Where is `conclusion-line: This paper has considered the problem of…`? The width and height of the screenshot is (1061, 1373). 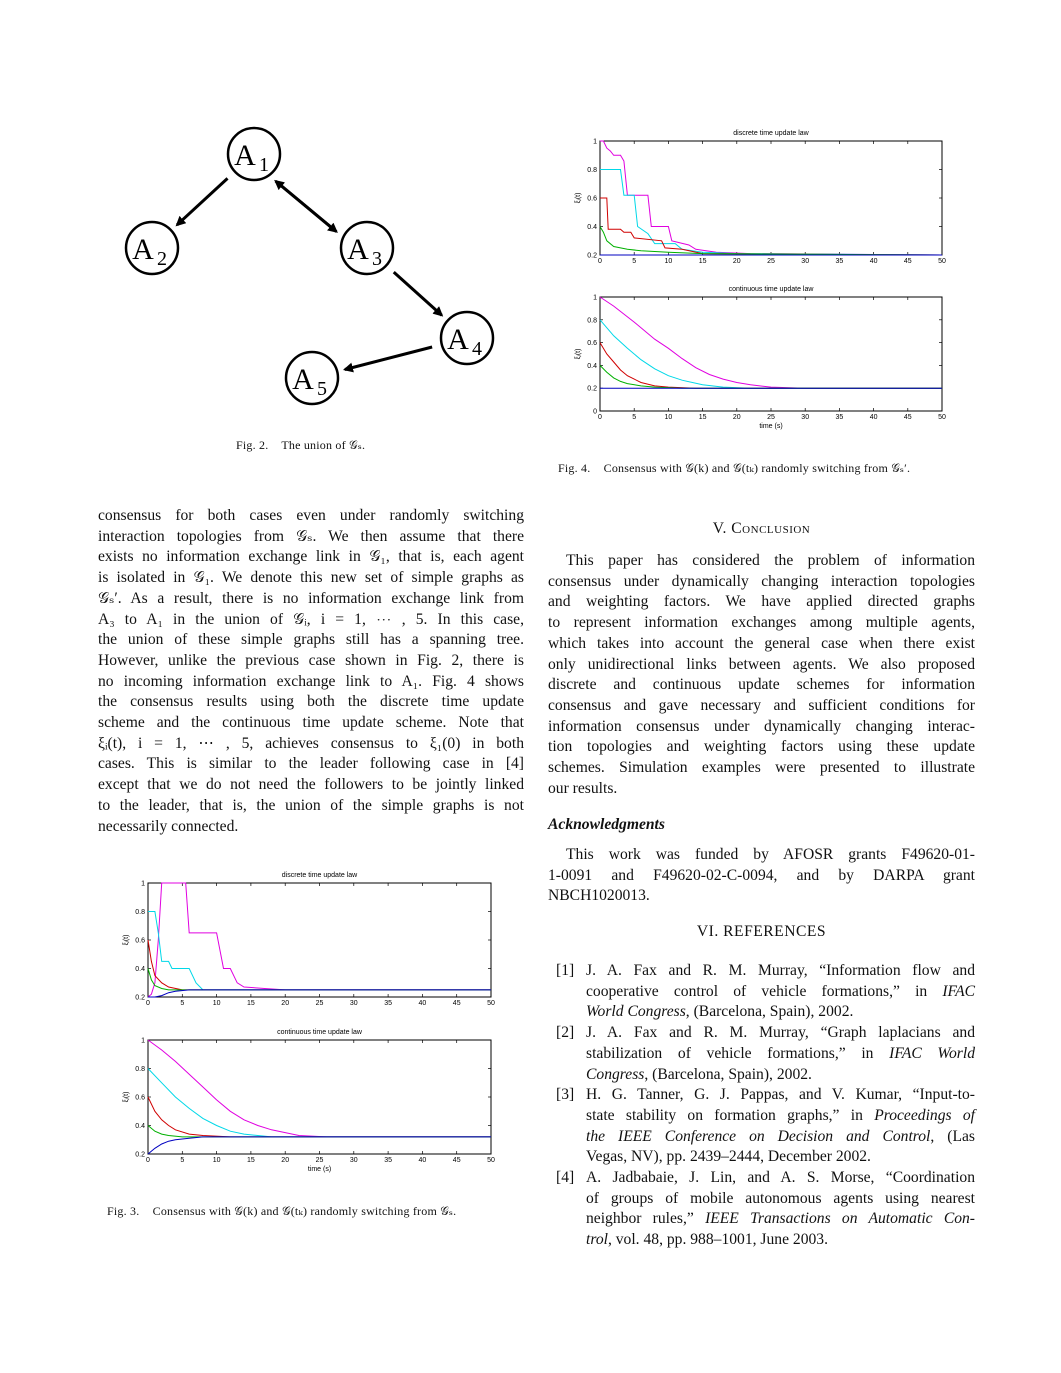 conclusion-line: This paper has considered the problem of… is located at coordinates (770, 560).